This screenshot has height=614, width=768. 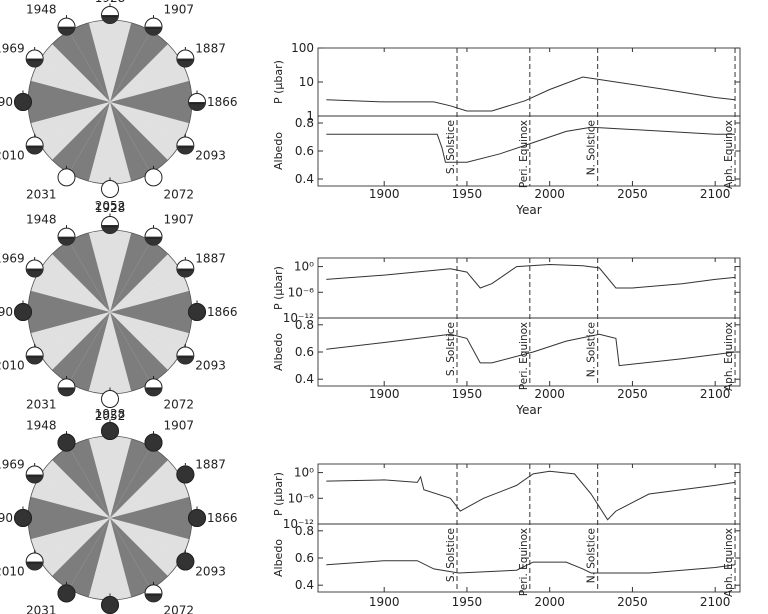 What do you see at coordinates (384, 194) in the screenshot?
I see `x-tick-label: 1900` at bounding box center [384, 194].